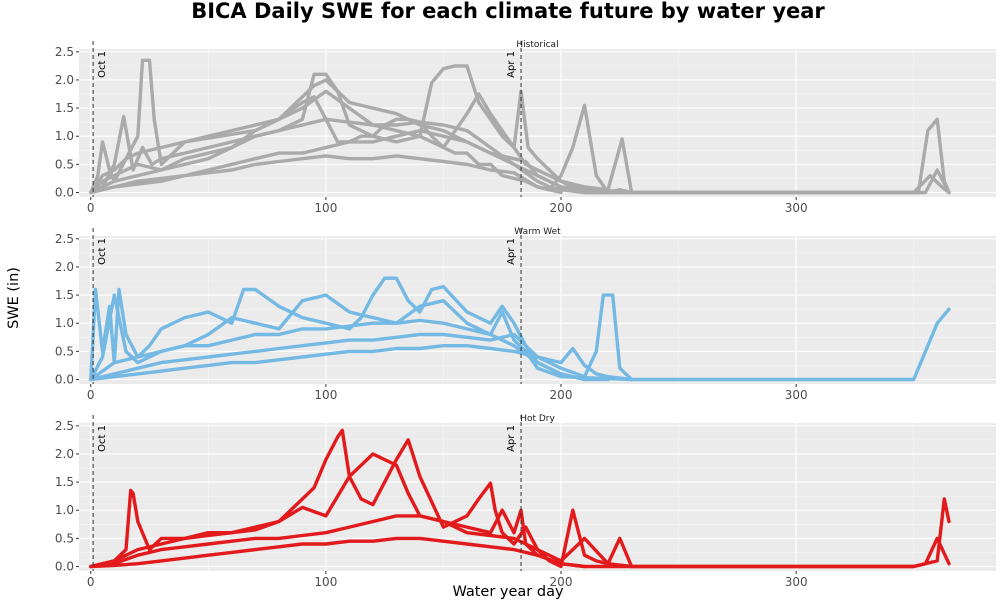  What do you see at coordinates (508, 592) in the screenshot?
I see `x-axis-title: Water year day` at bounding box center [508, 592].